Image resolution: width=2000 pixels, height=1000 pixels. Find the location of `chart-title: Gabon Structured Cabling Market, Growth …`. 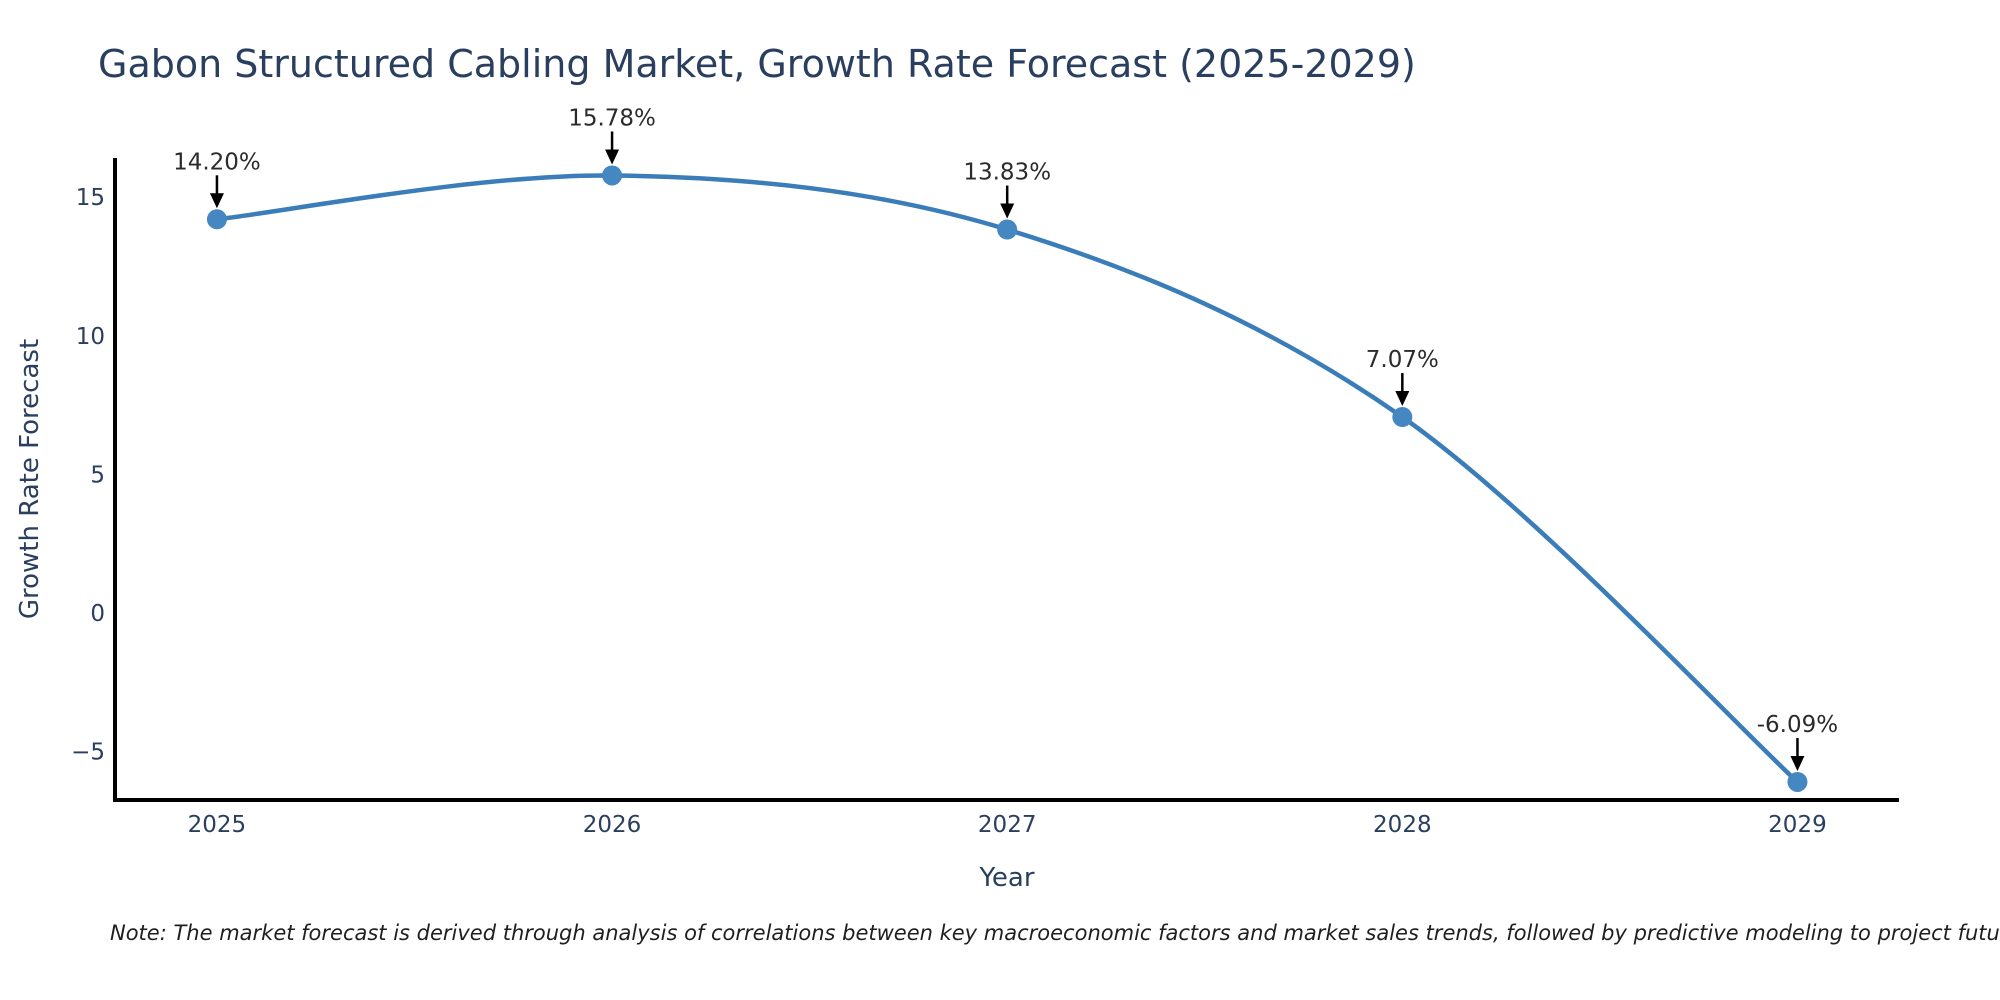

chart-title: Gabon Structured Cabling Market, Growth … is located at coordinates (757, 64).